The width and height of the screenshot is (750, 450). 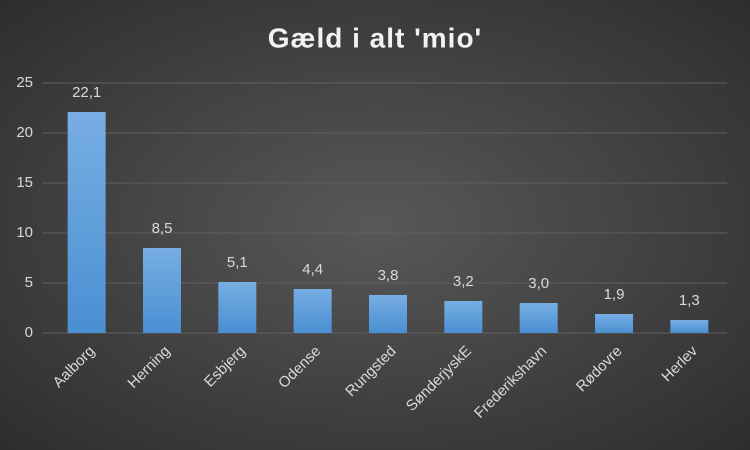 What do you see at coordinates (463, 281) in the screenshot?
I see `data-label: 3,2` at bounding box center [463, 281].